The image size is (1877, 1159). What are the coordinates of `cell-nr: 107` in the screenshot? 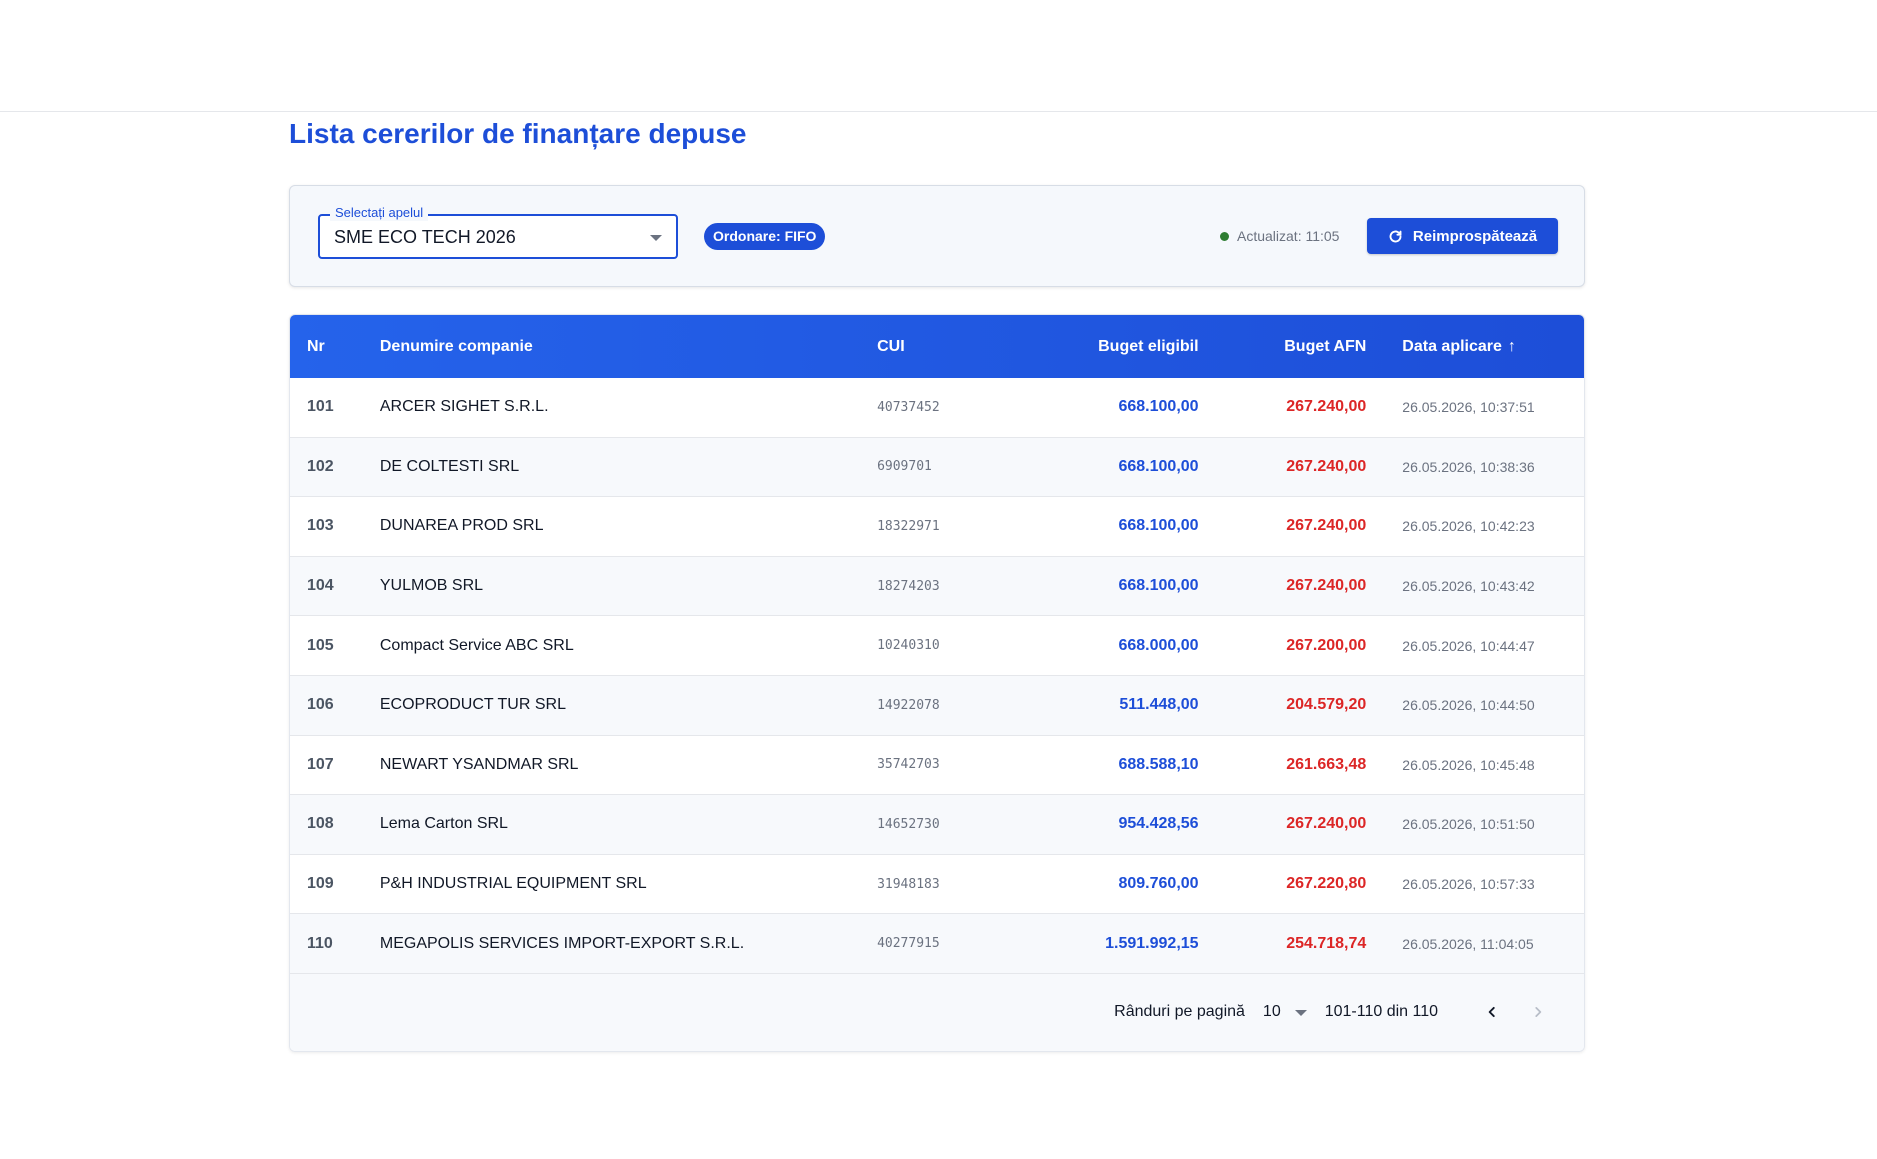 It's located at (320, 764).